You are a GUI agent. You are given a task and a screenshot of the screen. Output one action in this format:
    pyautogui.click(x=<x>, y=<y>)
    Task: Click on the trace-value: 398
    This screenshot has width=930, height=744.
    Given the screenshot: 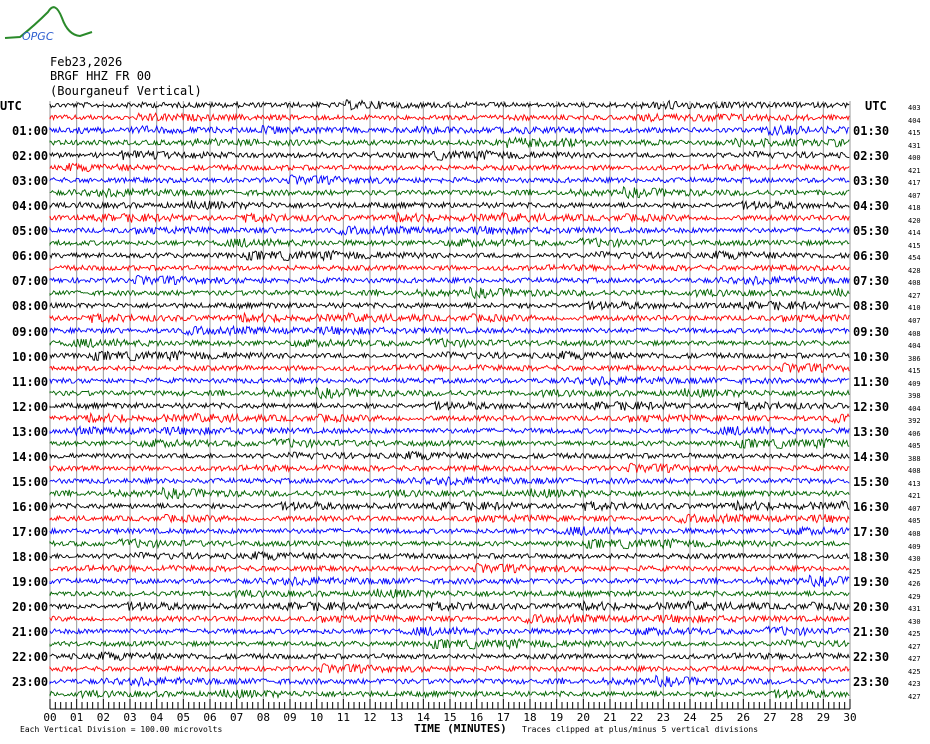 What is the action you would take?
    pyautogui.click(x=914, y=396)
    